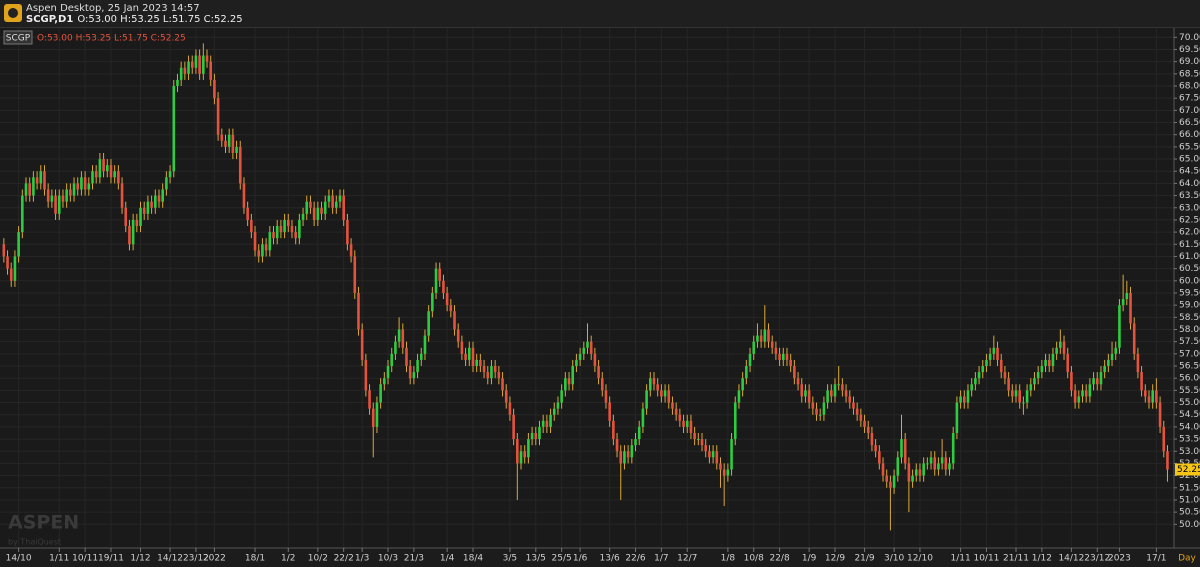 This screenshot has height=567, width=1200. I want to click on x-tick-label: 10/2, so click(318, 559).